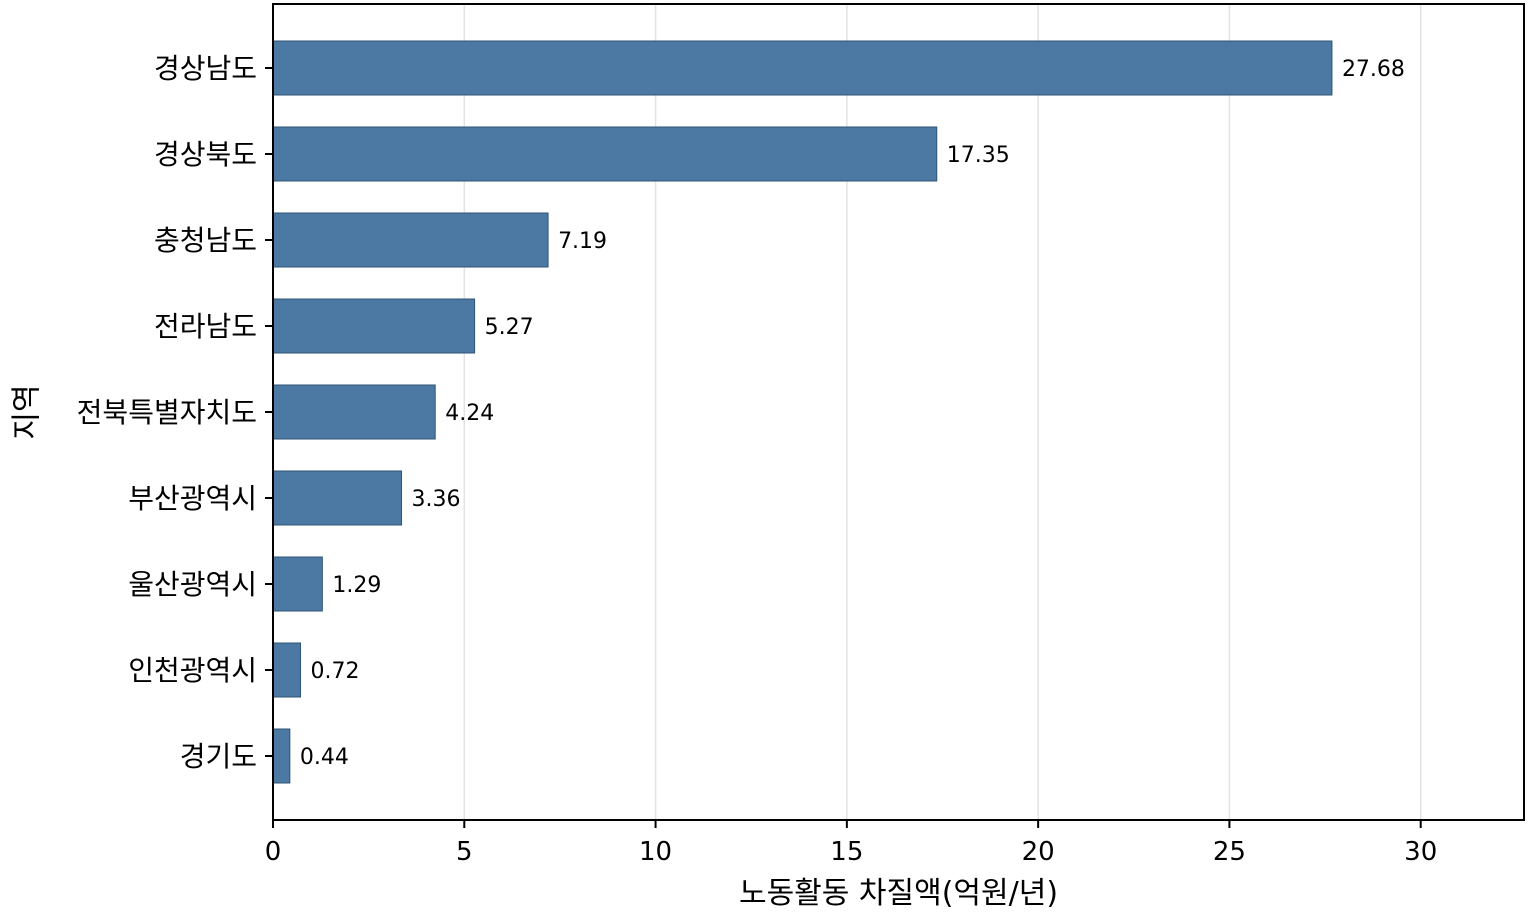  I want to click on category-label: 경상남도, so click(205, 68).